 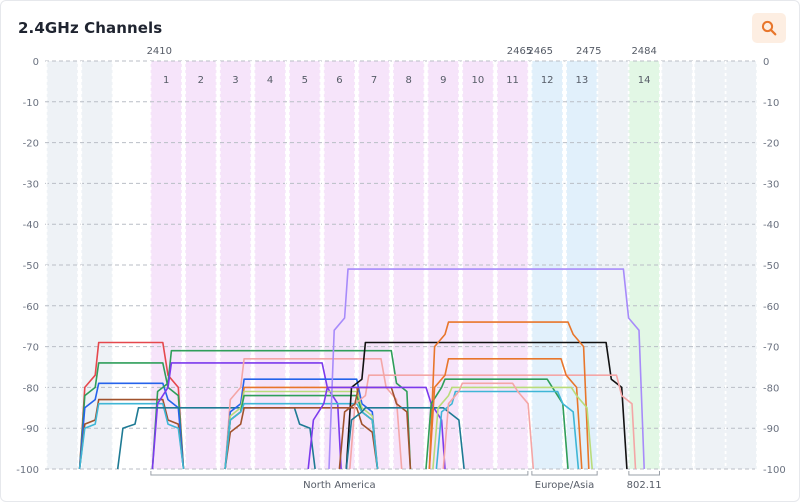 I want to click on y-tick-label-left: 0, so click(x=36, y=62).